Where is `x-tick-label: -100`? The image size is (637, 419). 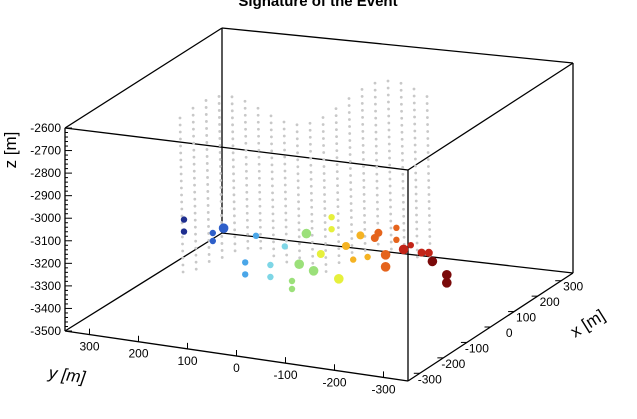
x-tick-label: -100 is located at coordinates (477, 348).